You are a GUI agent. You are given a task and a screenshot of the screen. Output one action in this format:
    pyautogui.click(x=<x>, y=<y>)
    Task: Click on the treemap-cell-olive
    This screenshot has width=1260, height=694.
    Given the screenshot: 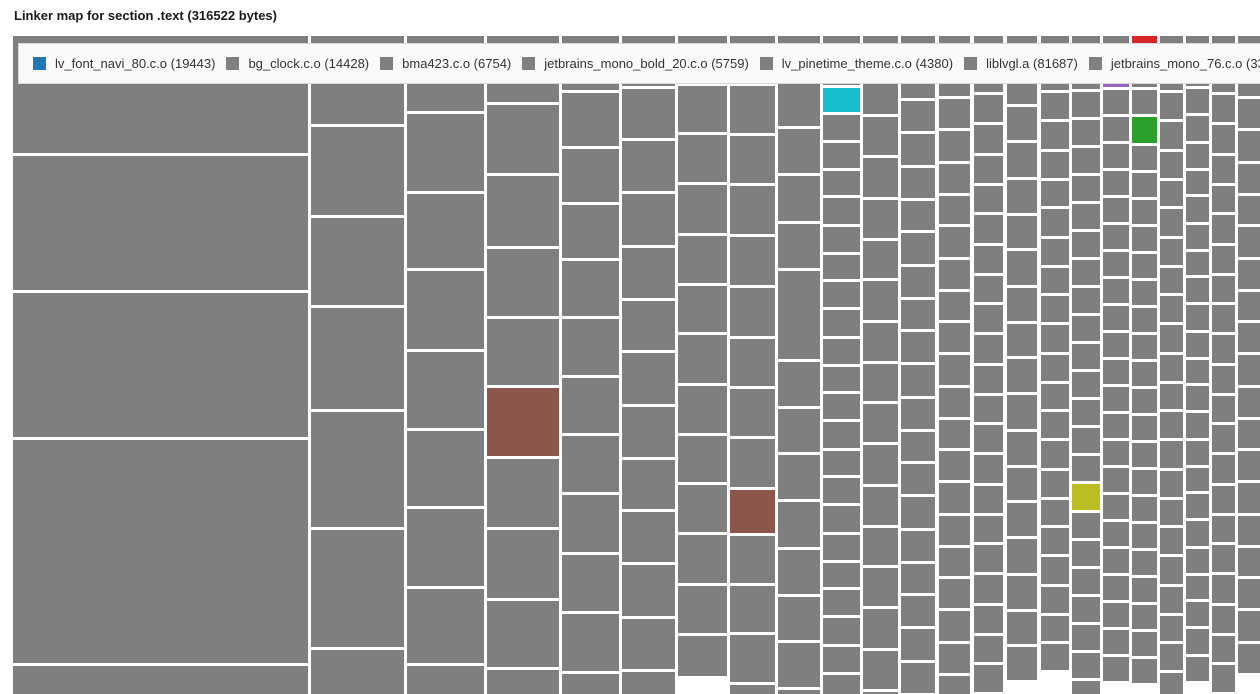 What is the action you would take?
    pyautogui.click(x=1086, y=497)
    